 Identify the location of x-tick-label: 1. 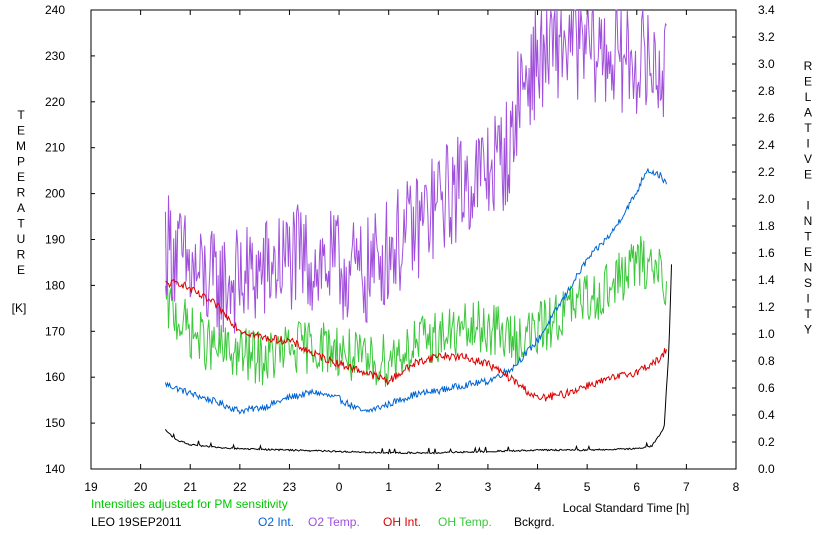
(388, 487).